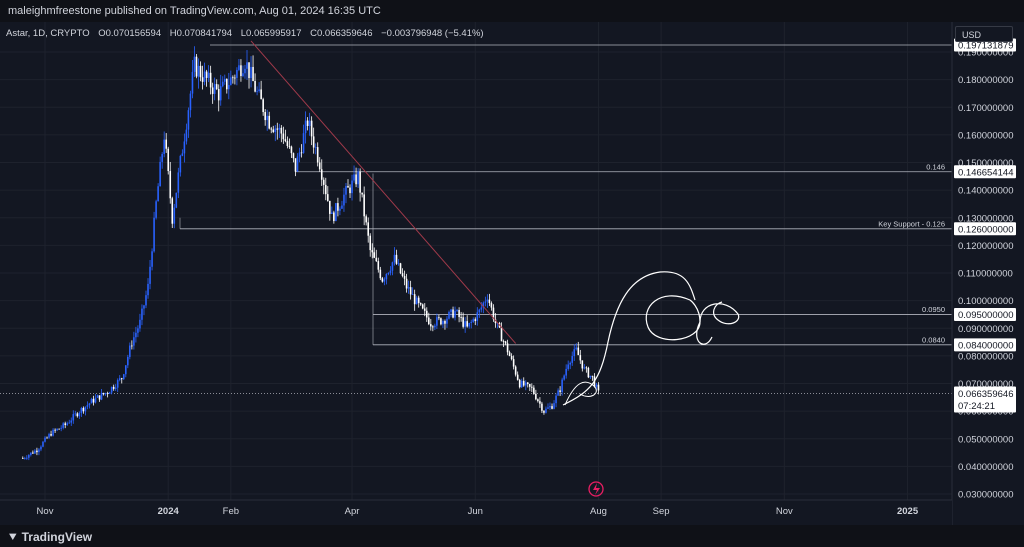 The height and width of the screenshot is (547, 1024). What do you see at coordinates (596, 489) in the screenshot?
I see `lightning-icon` at bounding box center [596, 489].